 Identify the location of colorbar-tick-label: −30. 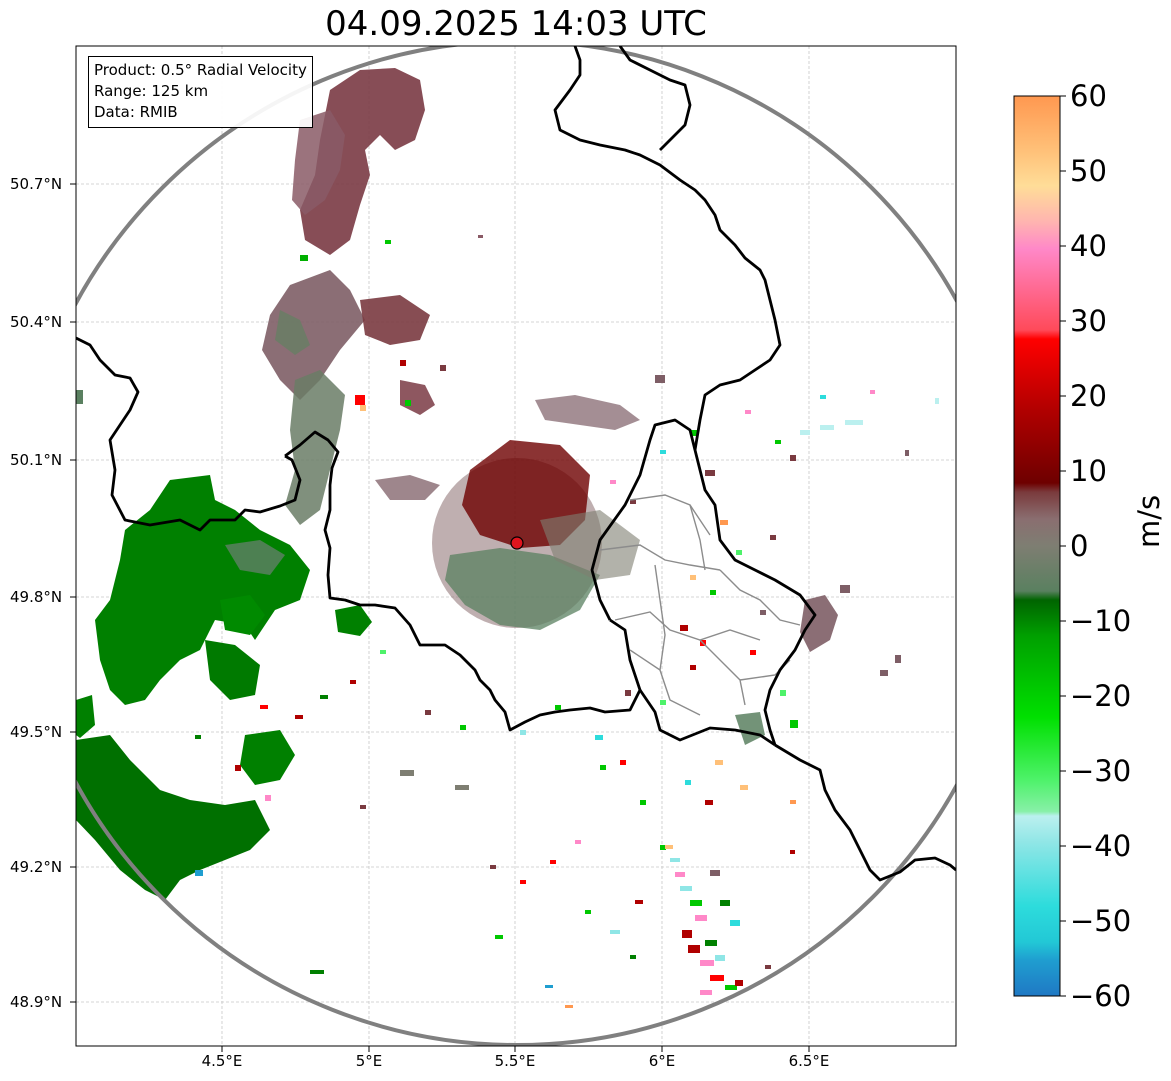
(1101, 771).